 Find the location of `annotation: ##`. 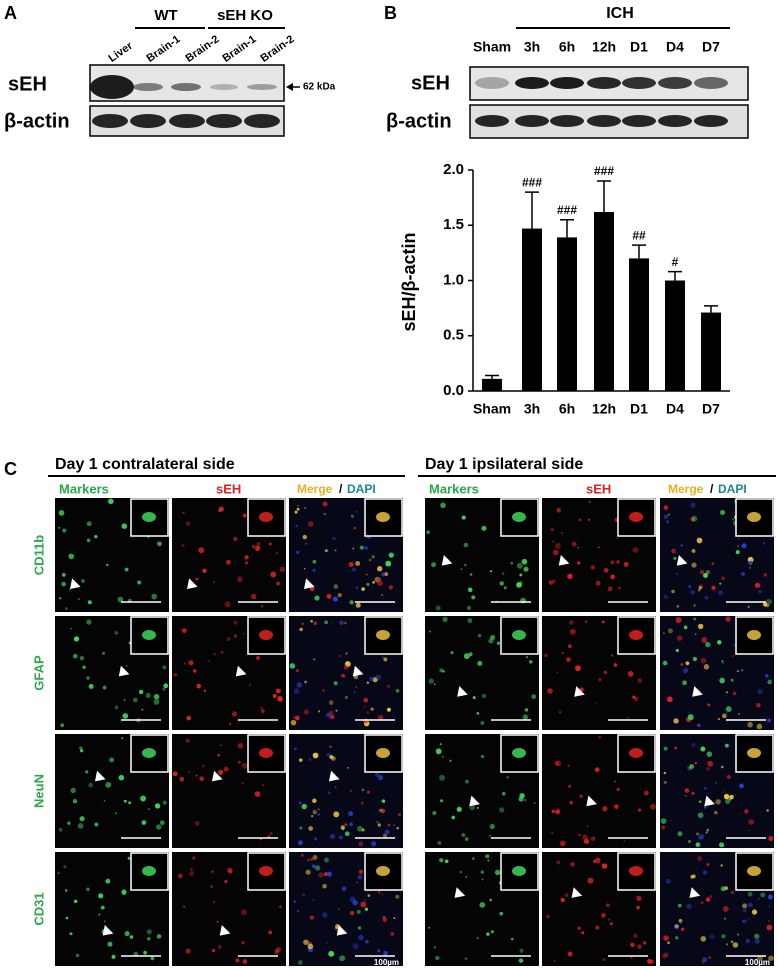

annotation: ## is located at coordinates (639, 235).